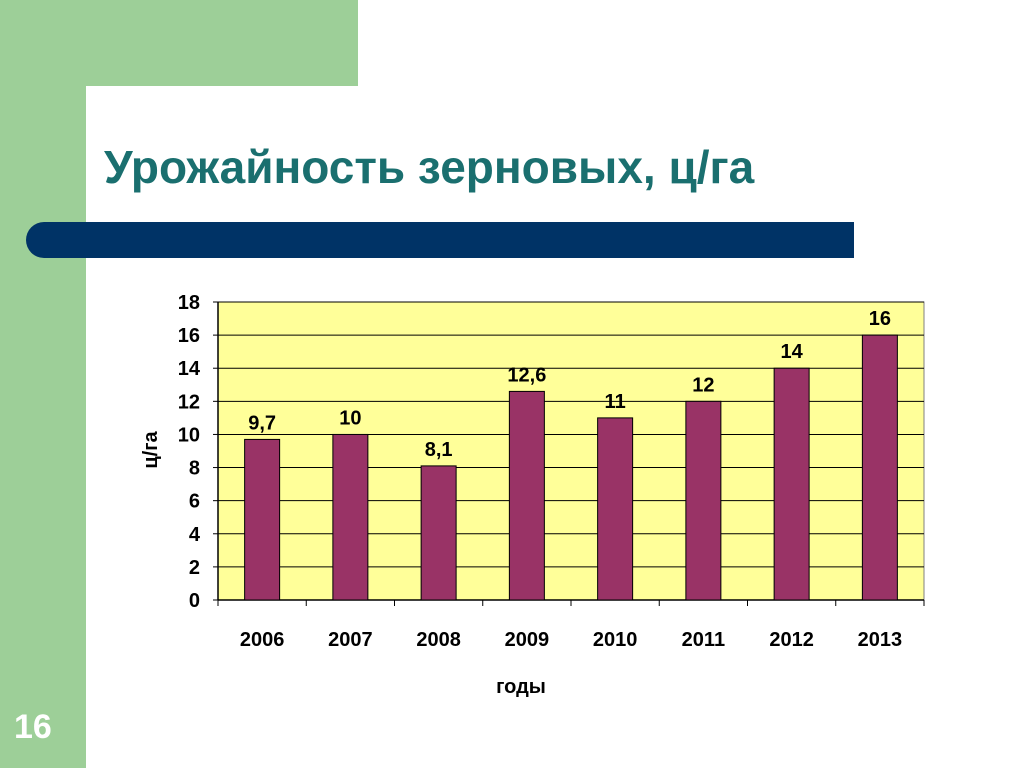  I want to click on y-tick-label: 14, so click(189, 369).